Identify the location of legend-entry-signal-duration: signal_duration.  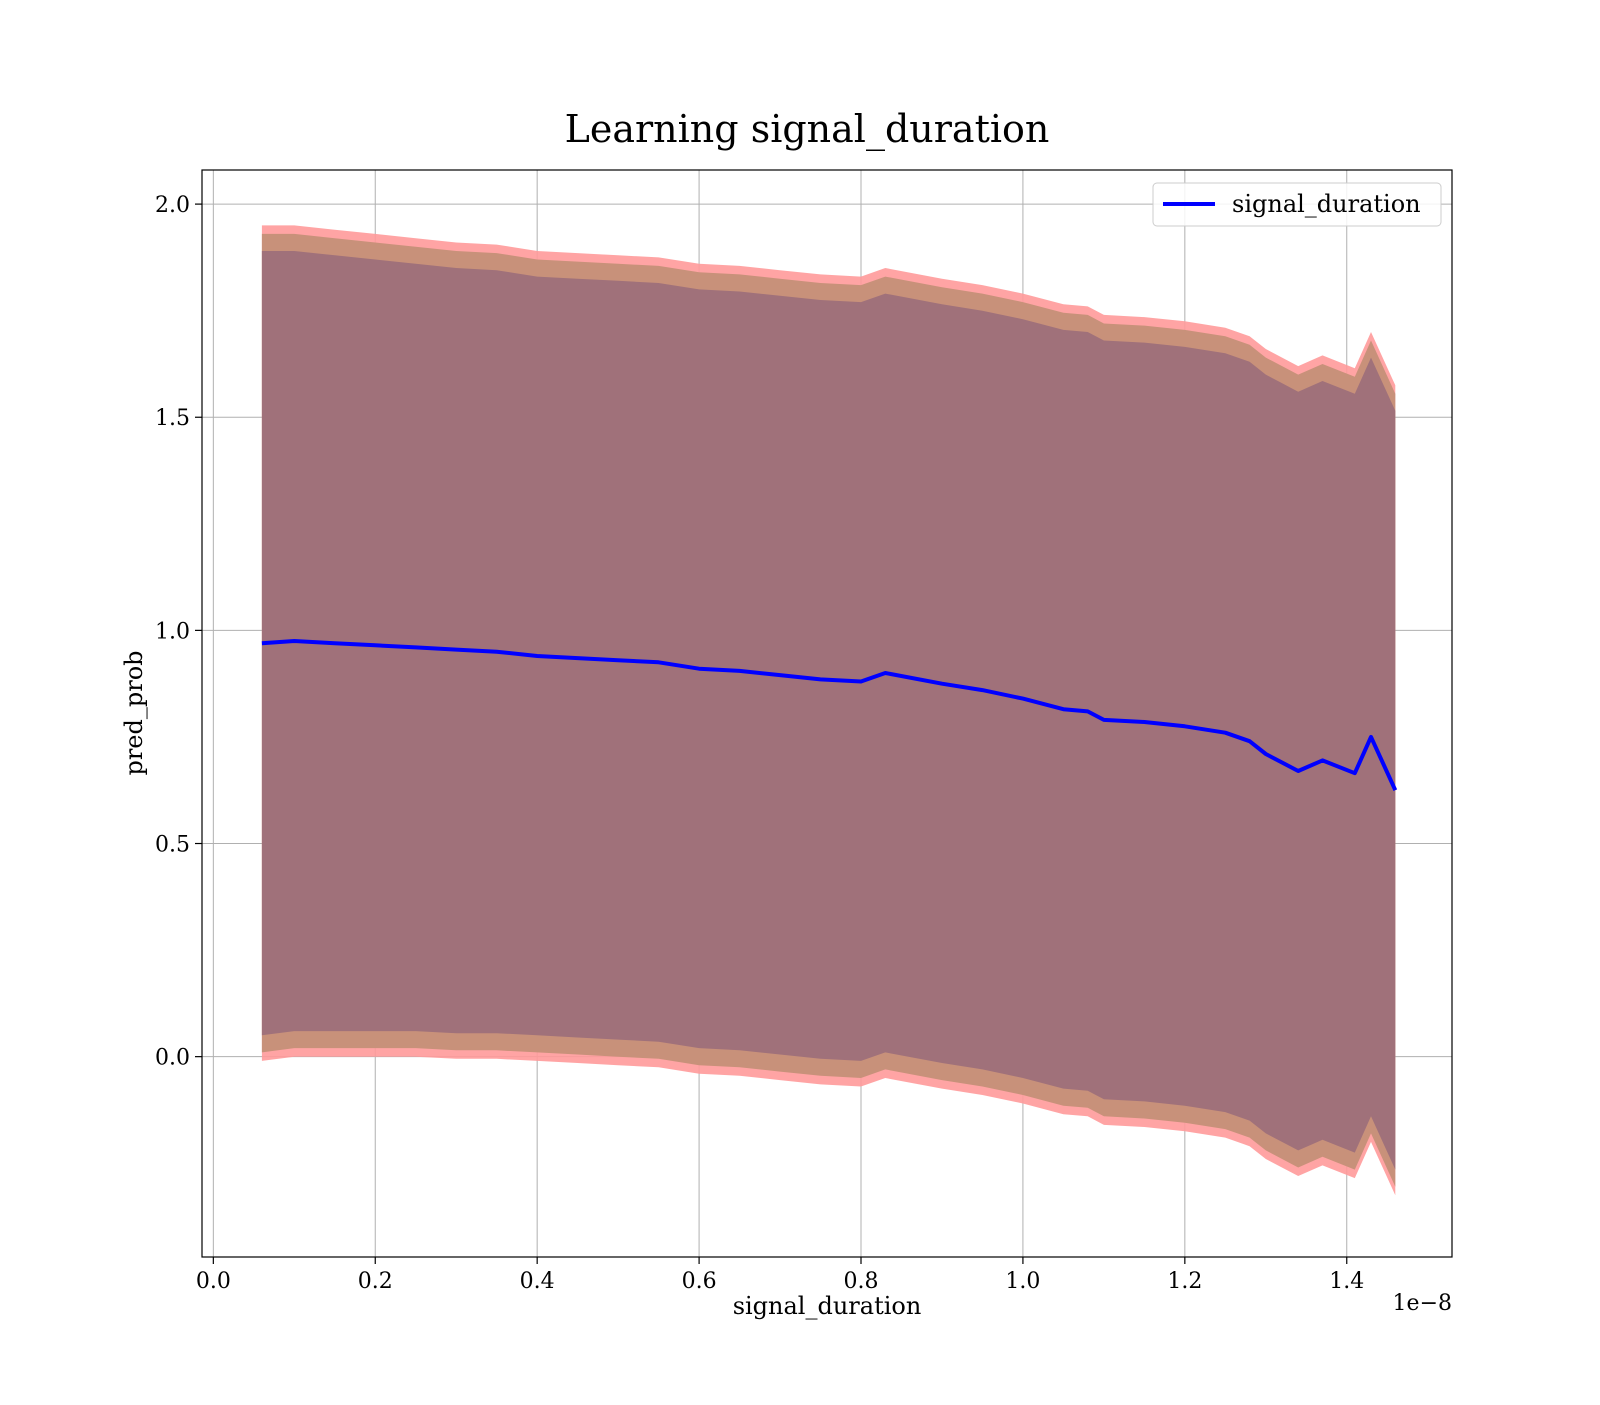
(1326, 204).